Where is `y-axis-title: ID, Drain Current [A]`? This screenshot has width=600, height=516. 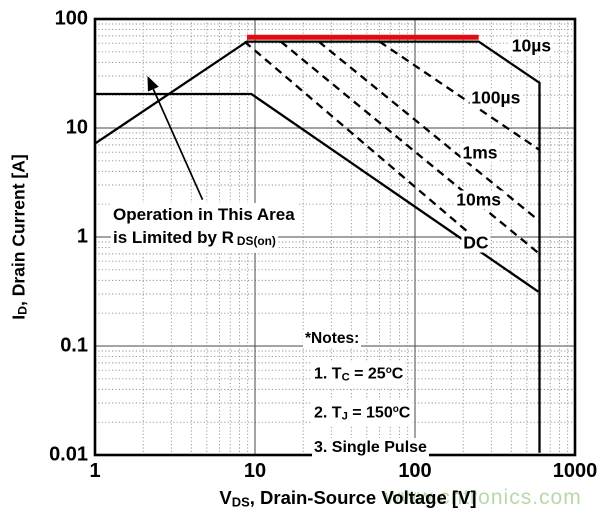
y-axis-title: ID, Drain Current [A] is located at coordinates (18, 236).